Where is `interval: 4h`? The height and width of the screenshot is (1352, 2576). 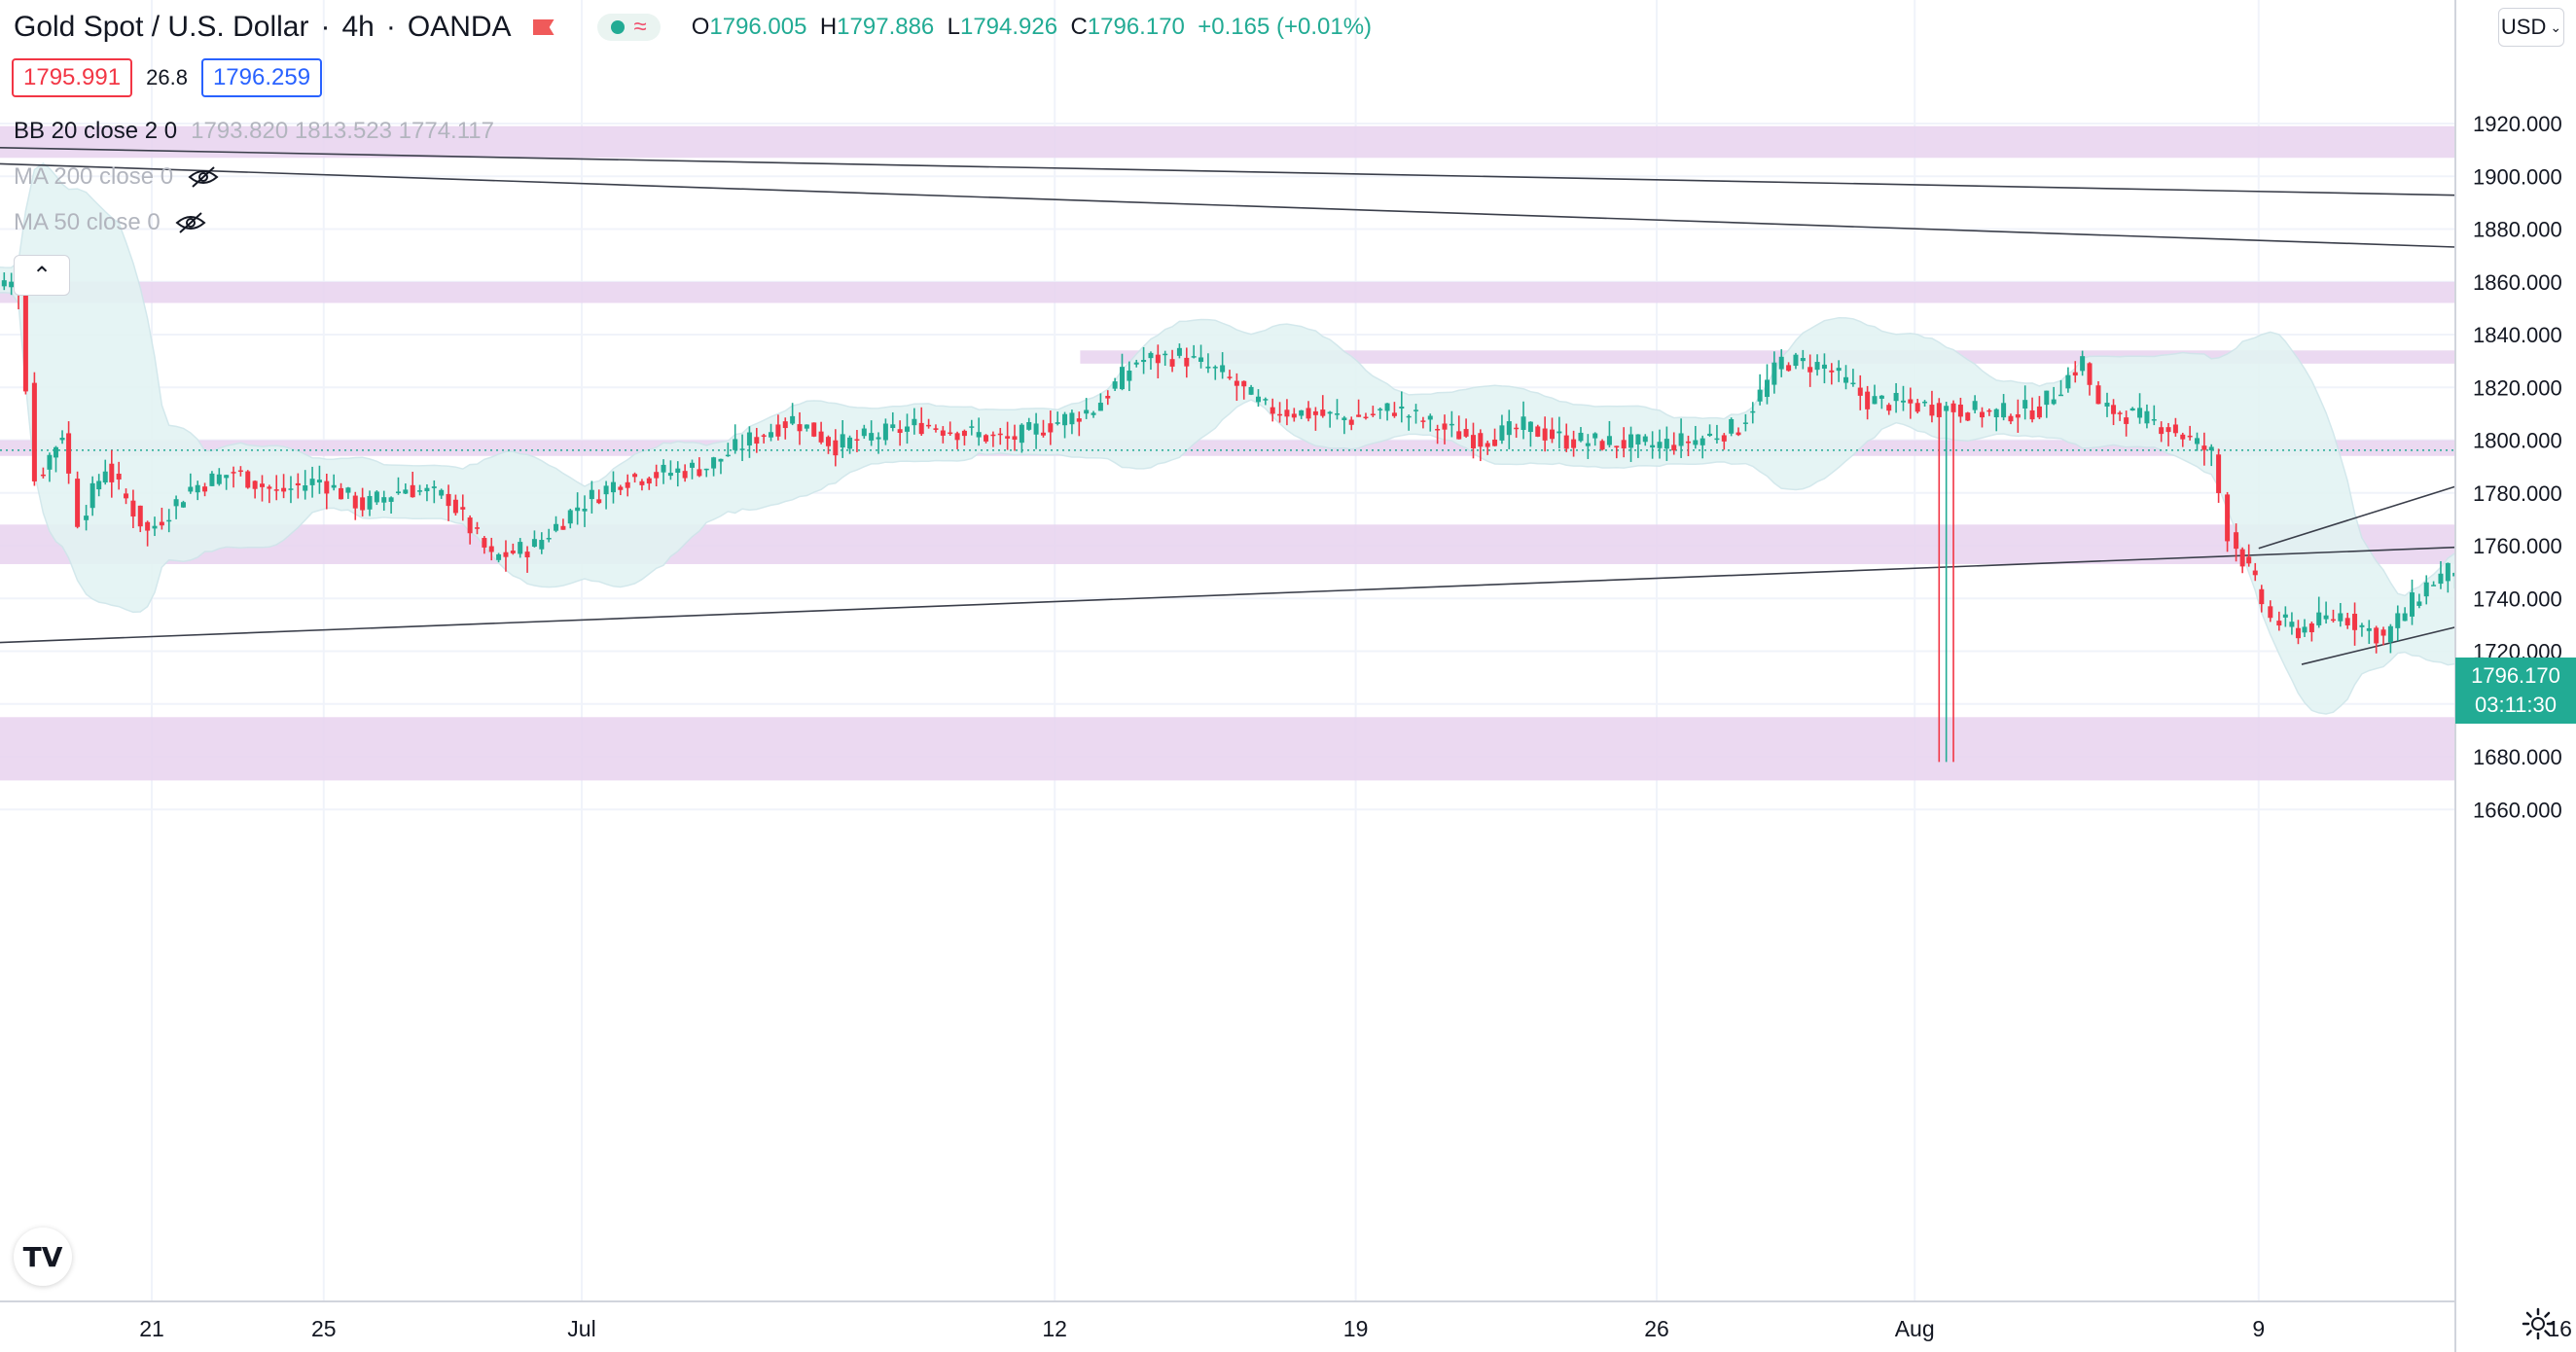
interval: 4h is located at coordinates (358, 27).